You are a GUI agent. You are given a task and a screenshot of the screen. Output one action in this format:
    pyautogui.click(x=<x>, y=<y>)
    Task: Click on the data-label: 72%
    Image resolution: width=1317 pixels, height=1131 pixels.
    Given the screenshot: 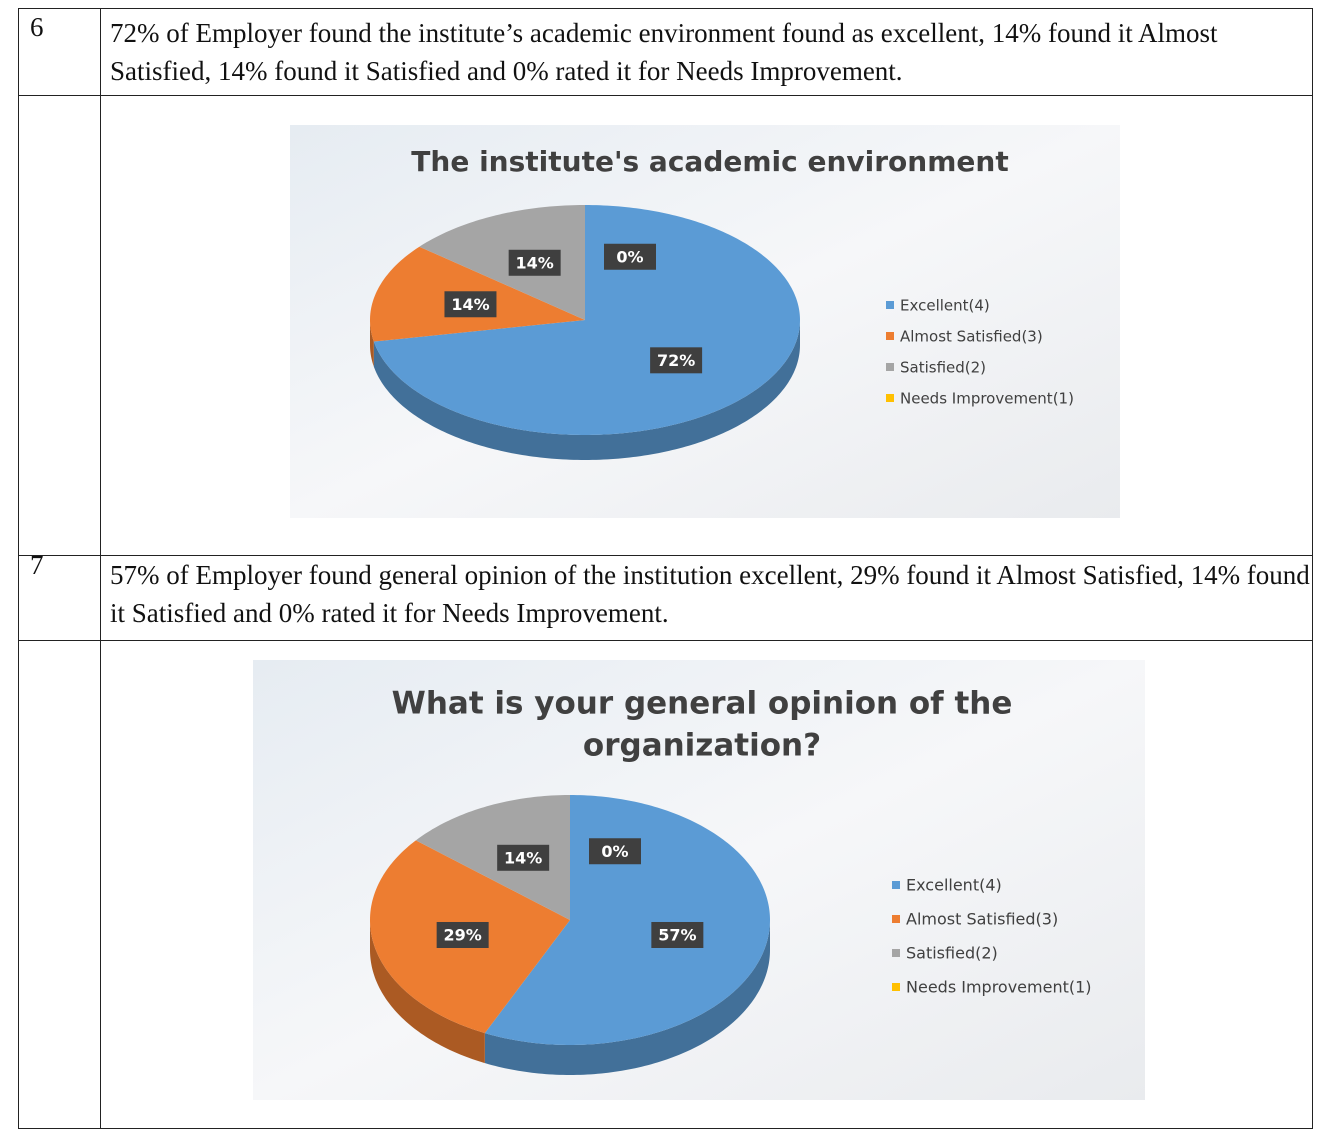 What is the action you would take?
    pyautogui.click(x=676, y=360)
    